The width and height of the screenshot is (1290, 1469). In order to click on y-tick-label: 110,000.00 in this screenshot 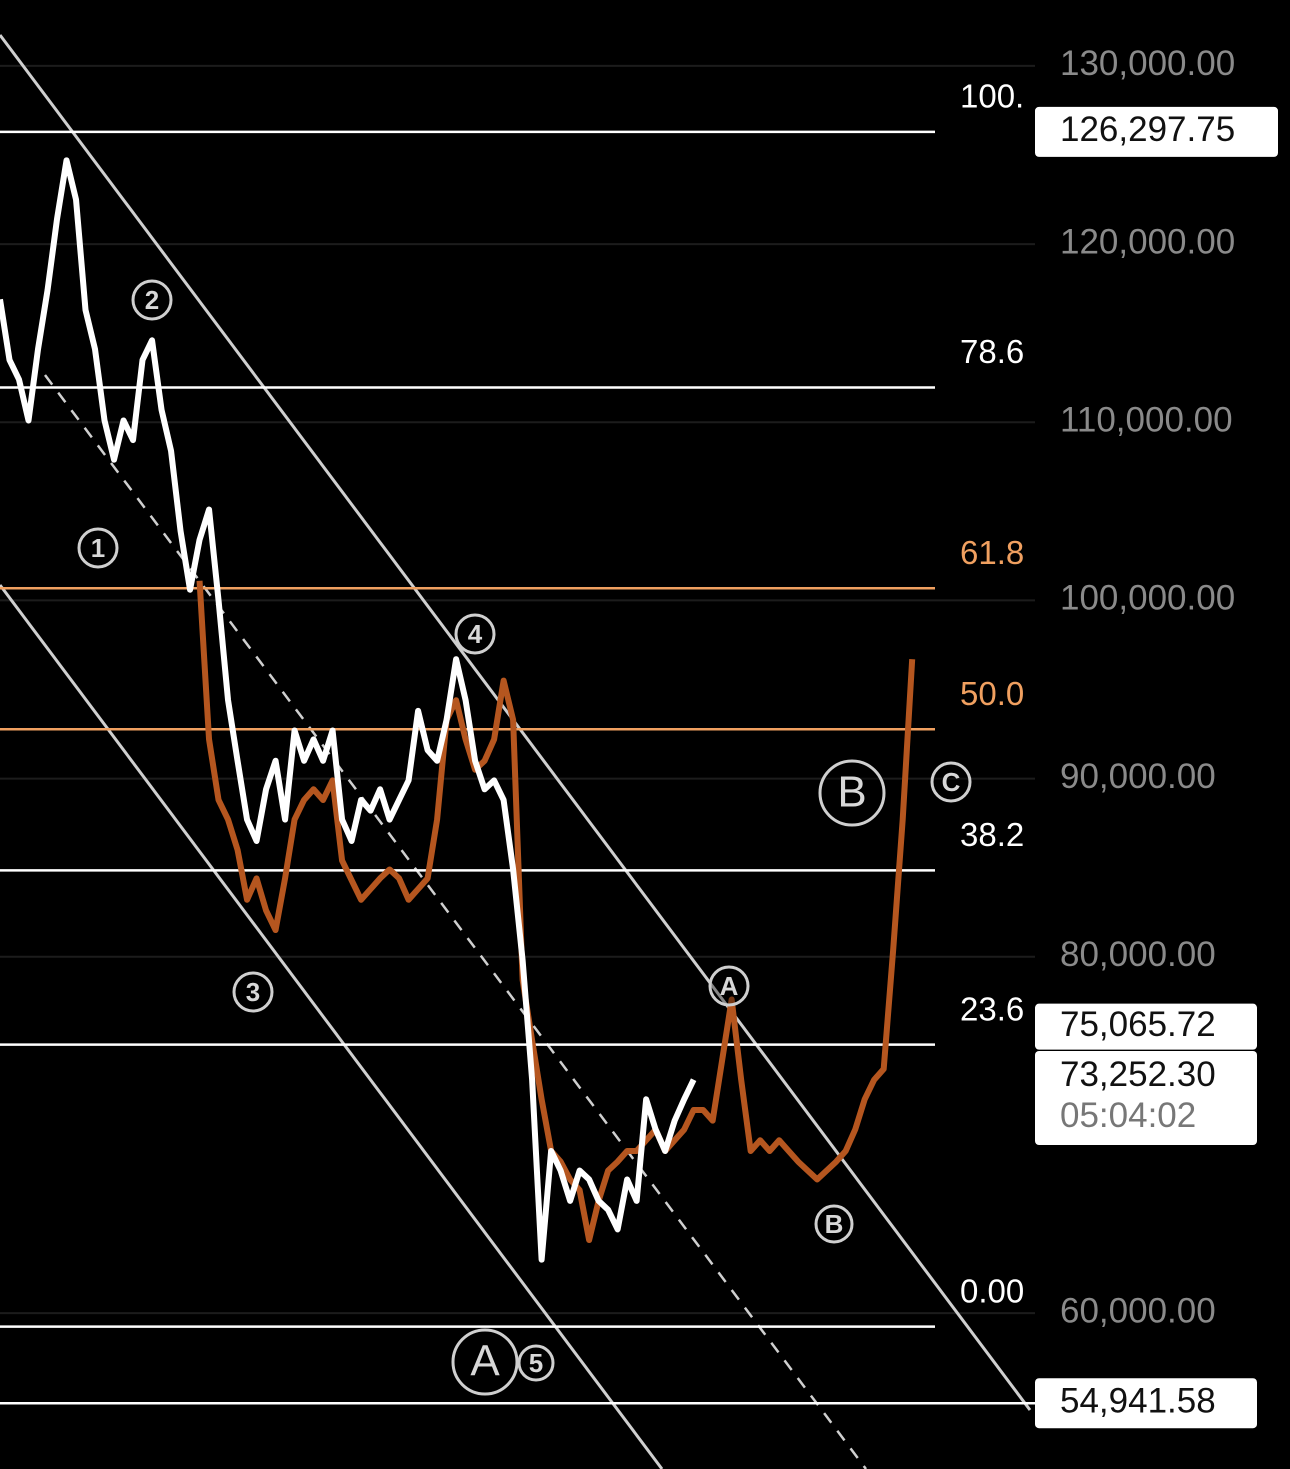, I will do `click(1146, 420)`.